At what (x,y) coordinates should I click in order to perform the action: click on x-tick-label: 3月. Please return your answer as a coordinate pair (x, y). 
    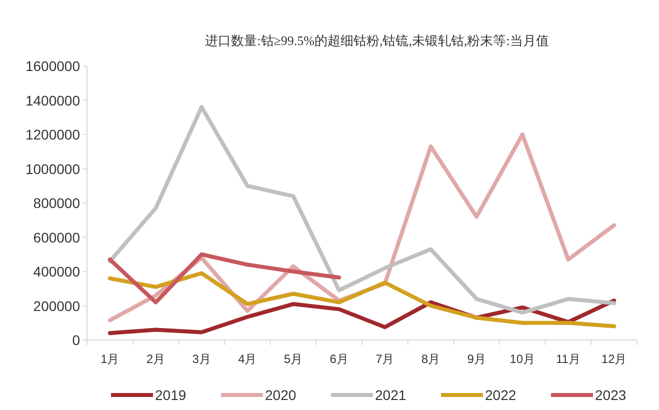
    Looking at the image, I should click on (201, 359).